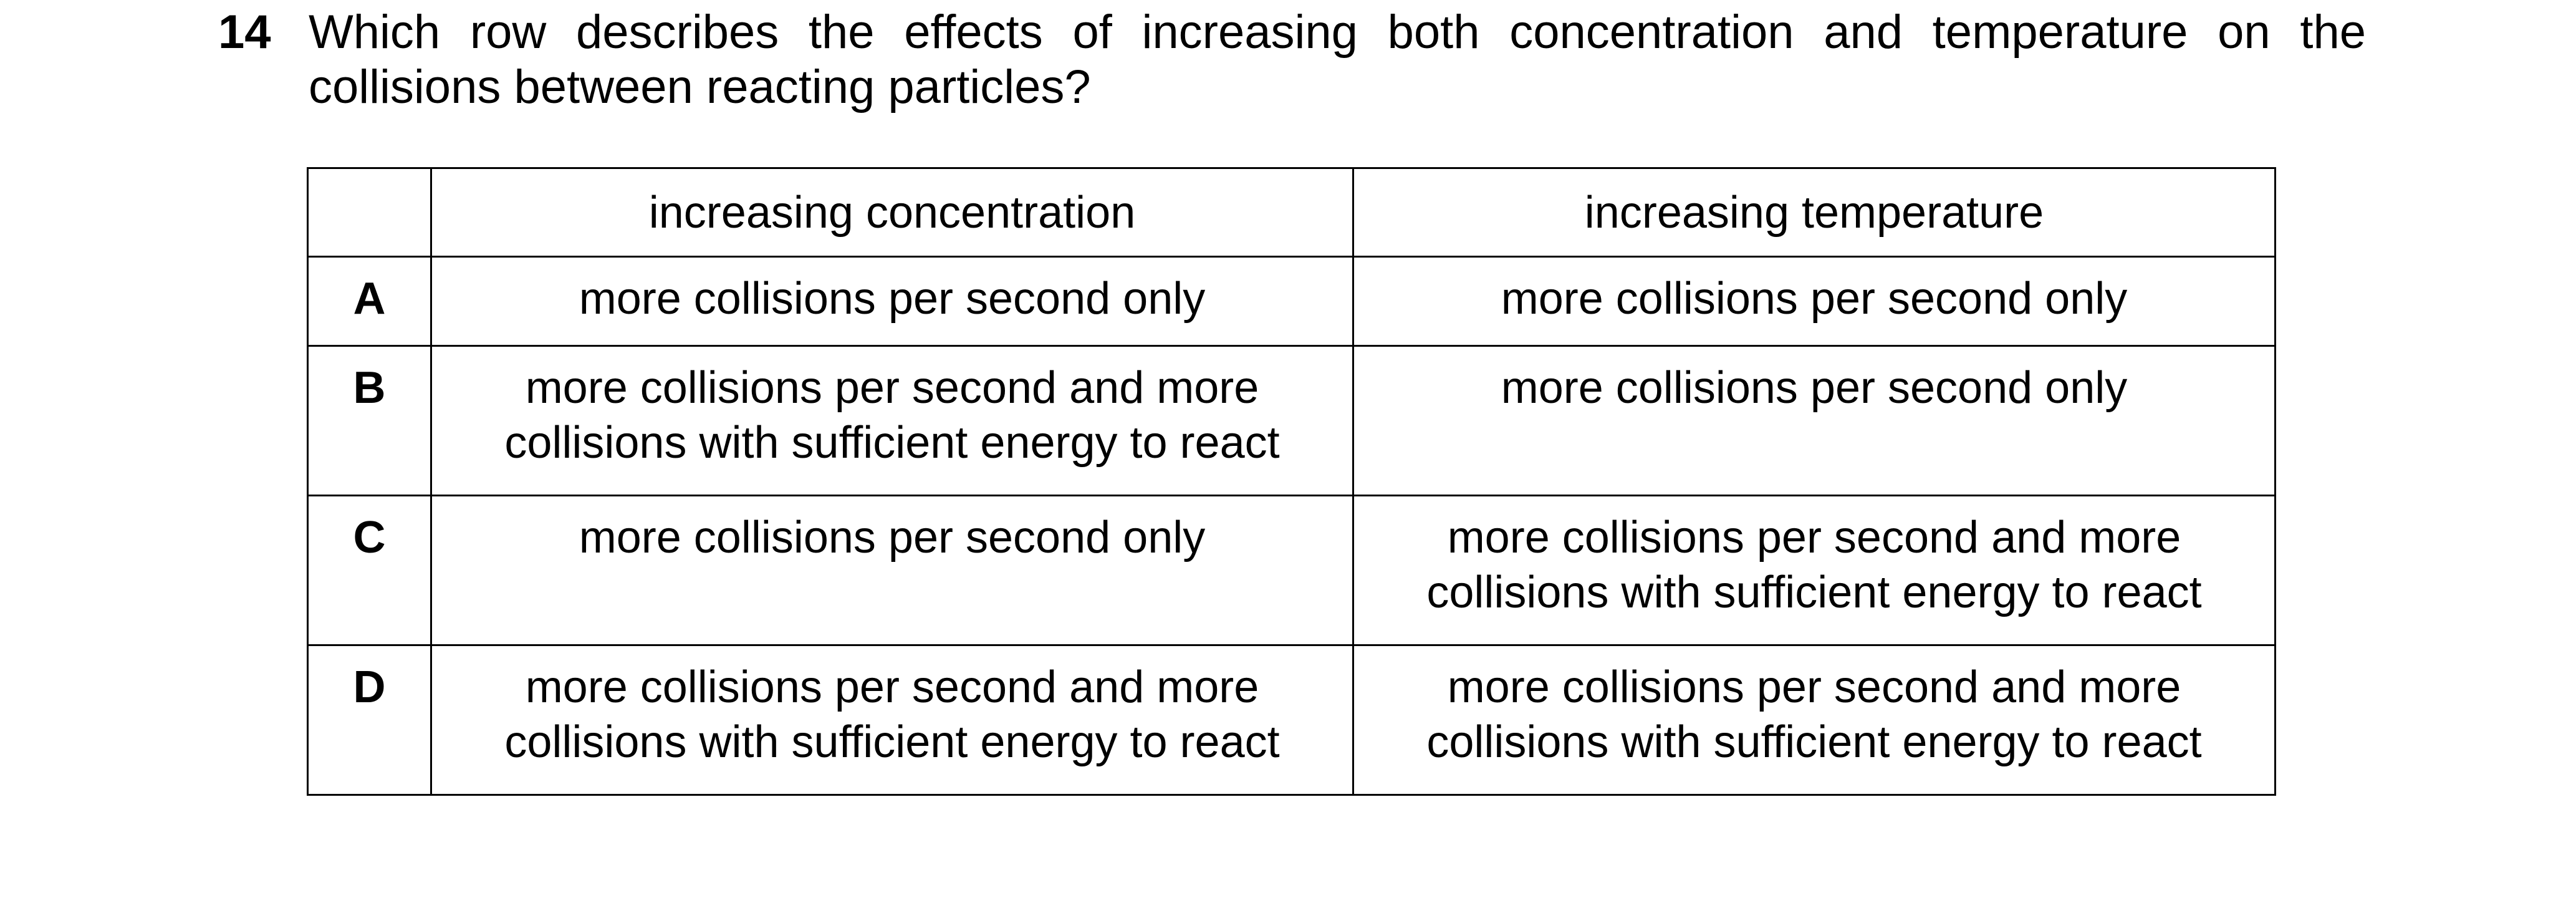 The height and width of the screenshot is (913, 2576). I want to click on option-letter: D, so click(369, 720).